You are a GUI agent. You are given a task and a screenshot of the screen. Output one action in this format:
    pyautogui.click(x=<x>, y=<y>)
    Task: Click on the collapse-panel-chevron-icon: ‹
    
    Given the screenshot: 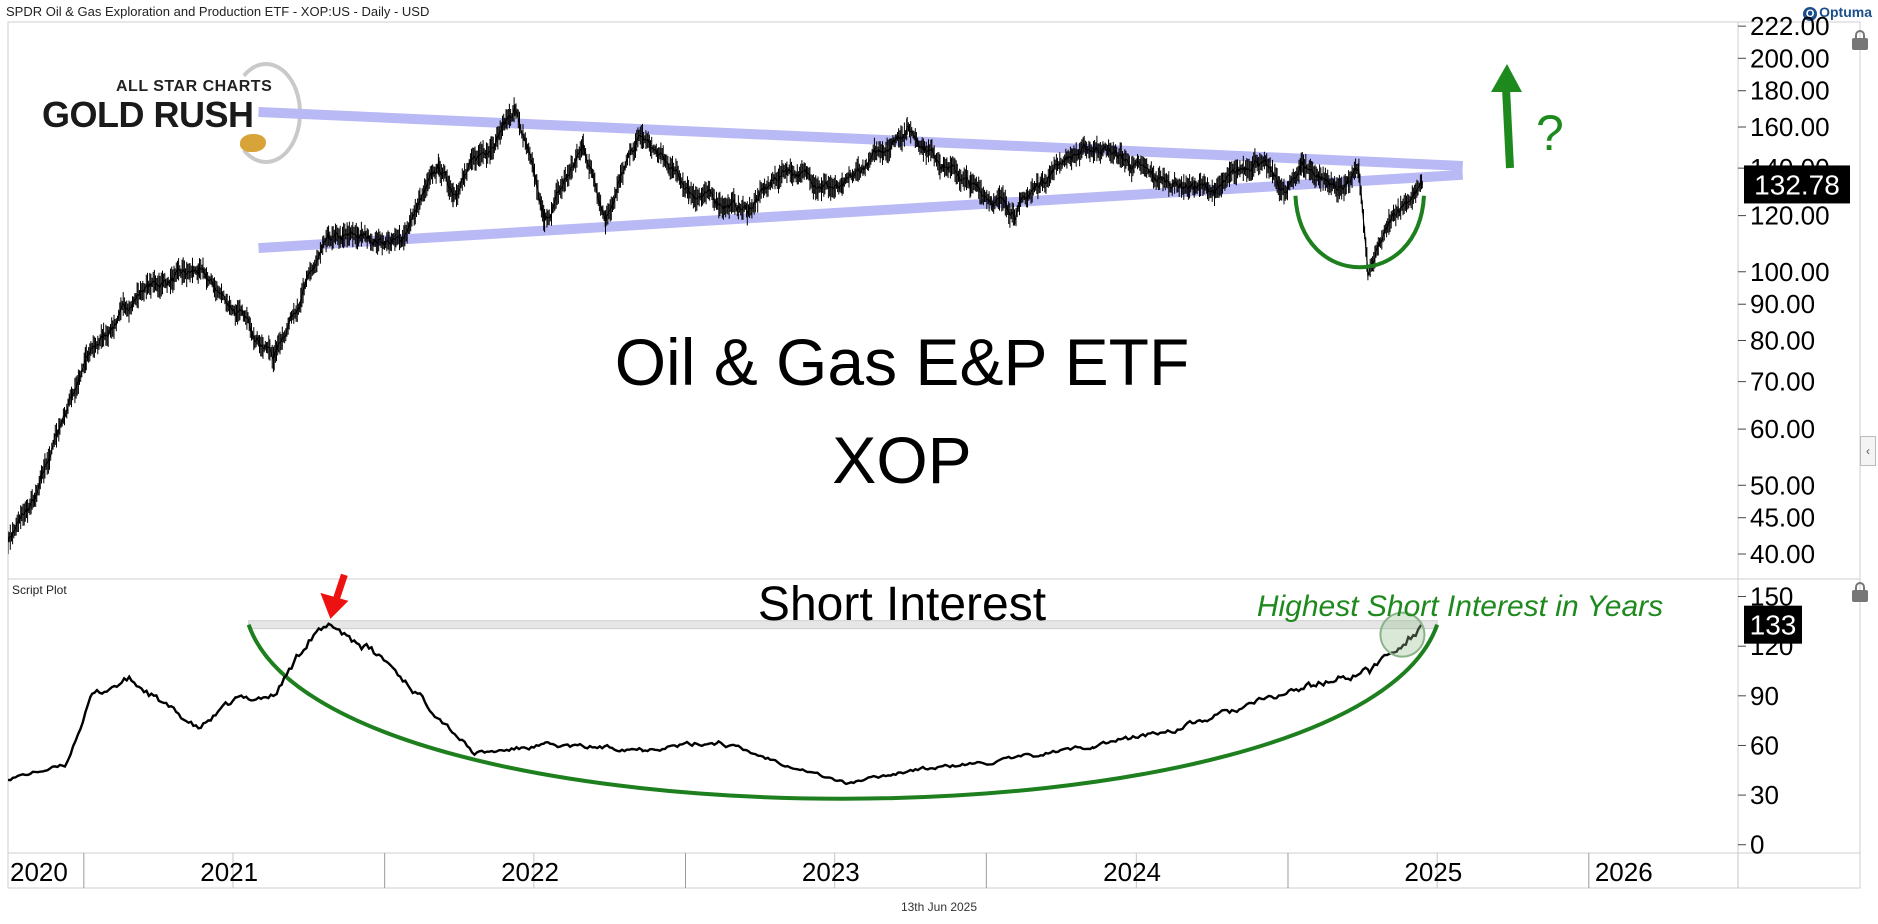 What is the action you would take?
    pyautogui.click(x=1868, y=451)
    